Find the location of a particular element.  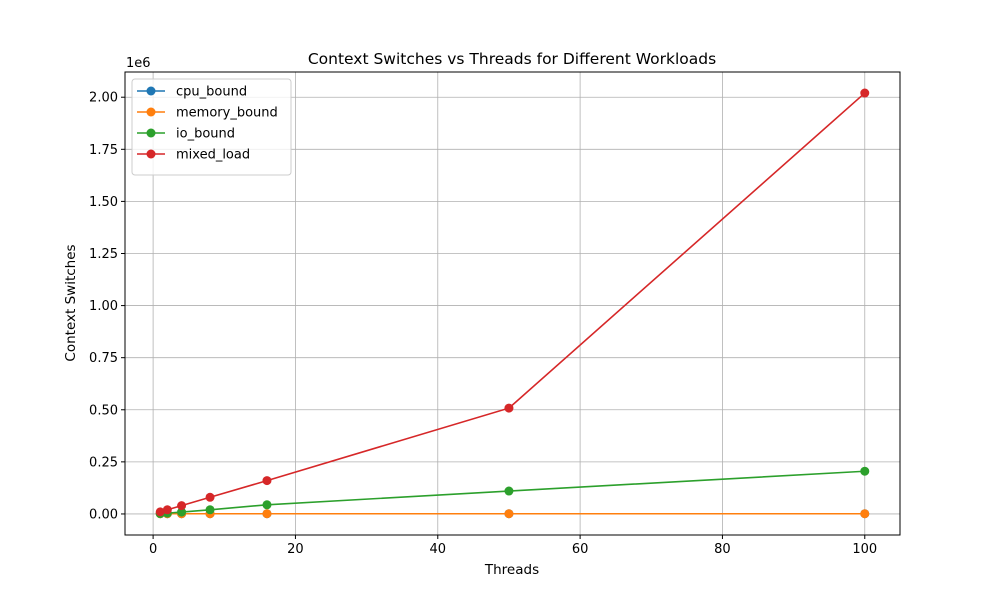

y-tick-label: 1.75 is located at coordinates (103, 150).